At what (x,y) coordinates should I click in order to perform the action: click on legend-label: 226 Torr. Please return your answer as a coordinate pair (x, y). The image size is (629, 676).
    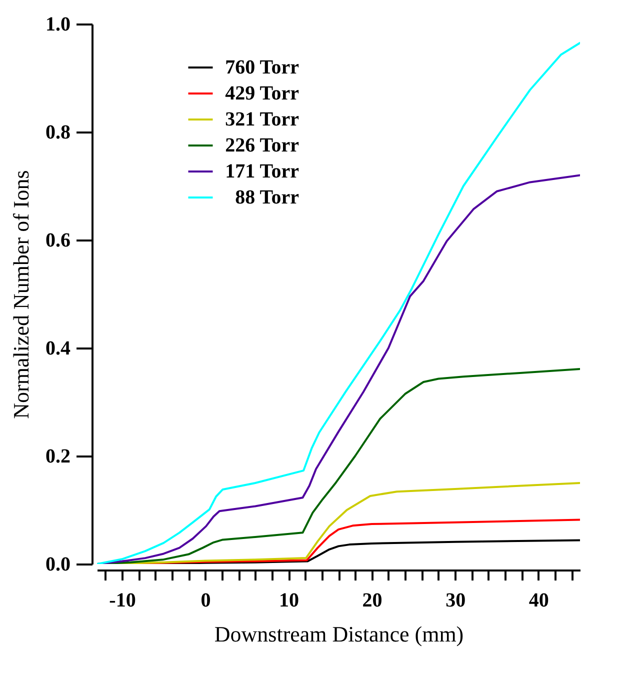
    Looking at the image, I should click on (262, 145).